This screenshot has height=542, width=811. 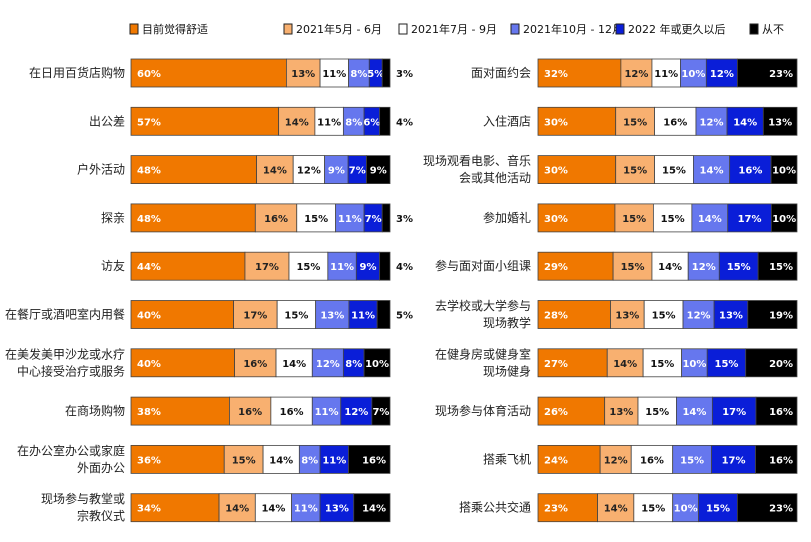 What do you see at coordinates (149, 171) in the screenshot?
I see `data-label: 48%` at bounding box center [149, 171].